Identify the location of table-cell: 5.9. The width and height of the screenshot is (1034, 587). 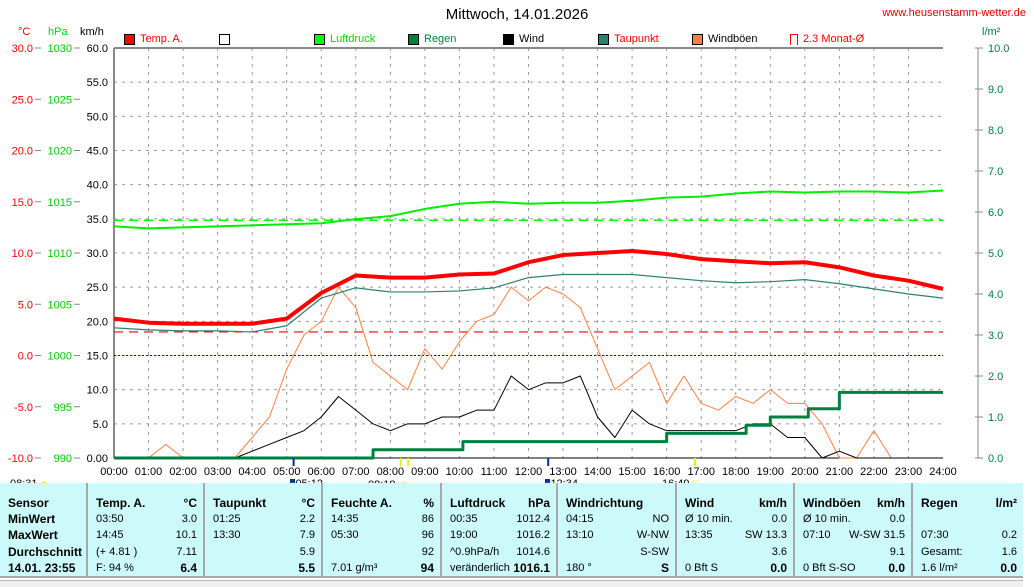
(307, 551).